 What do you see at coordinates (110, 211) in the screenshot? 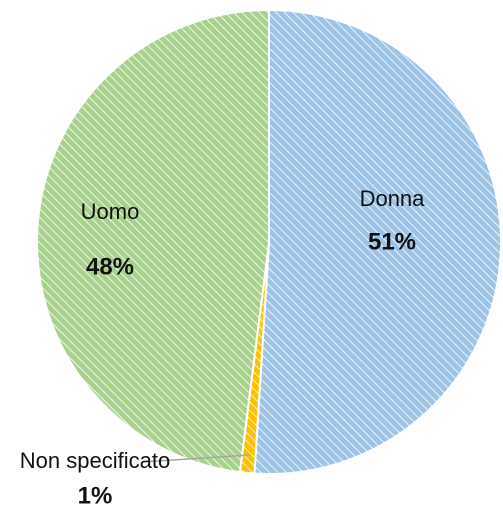
I see `slice-label: Uomo` at bounding box center [110, 211].